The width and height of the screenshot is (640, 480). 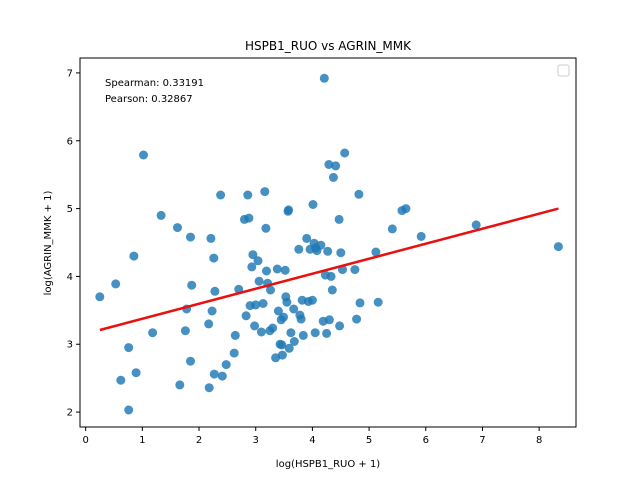 I want to click on x-tick-label: 7, so click(x=482, y=440).